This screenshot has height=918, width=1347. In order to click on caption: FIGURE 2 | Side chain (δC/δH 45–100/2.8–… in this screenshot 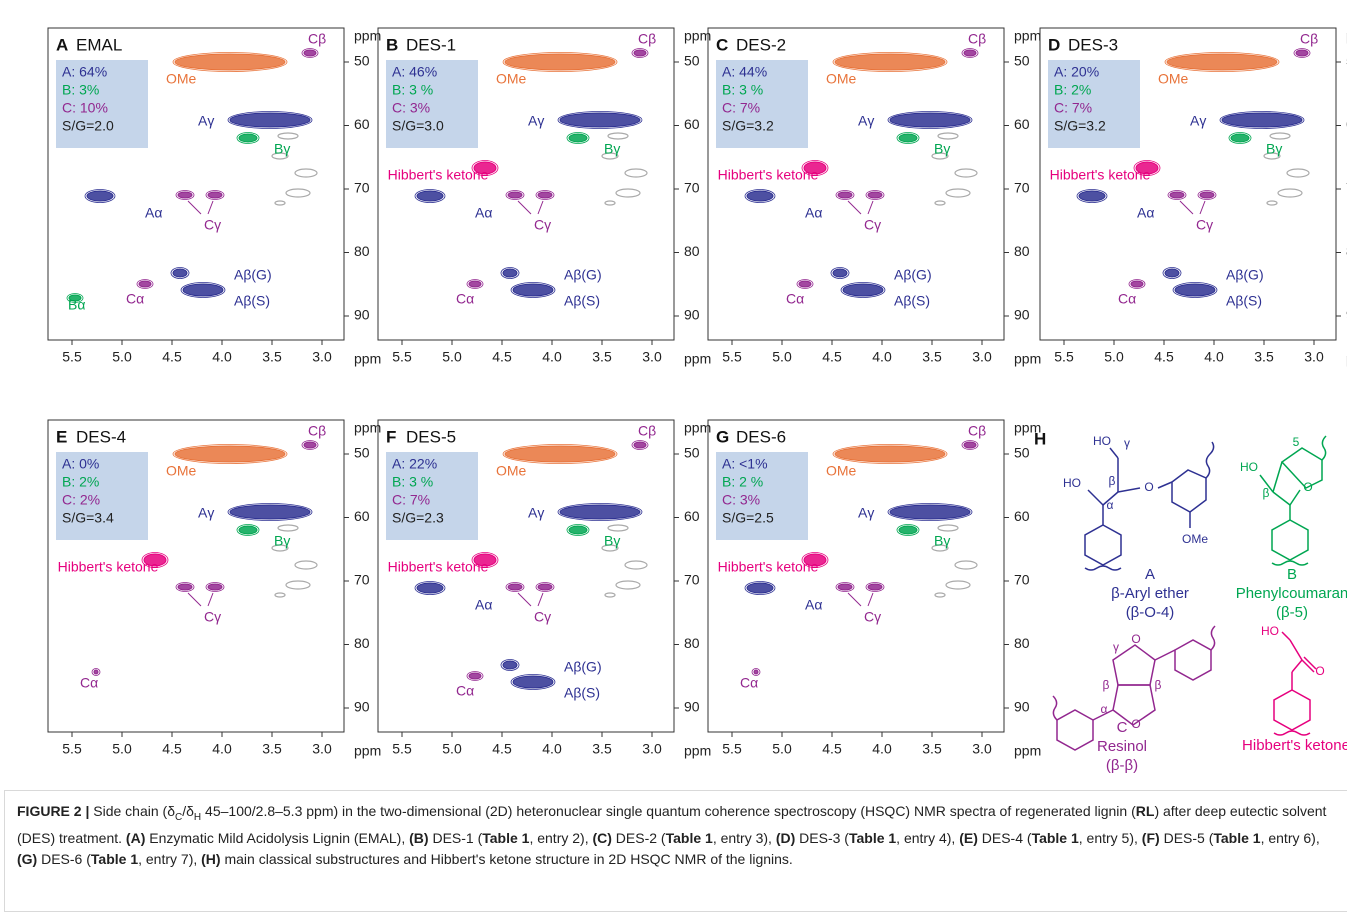, I will do `click(675, 851)`.